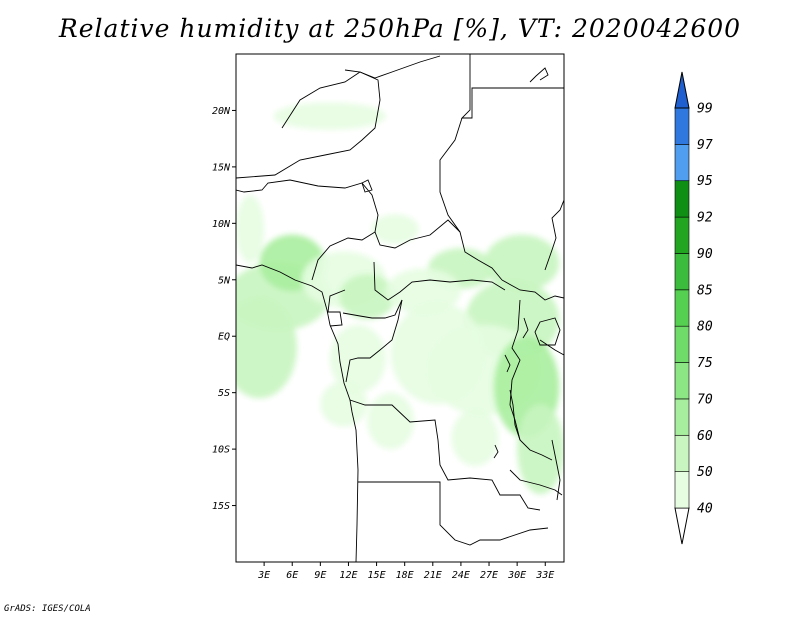 This screenshot has width=800, height=618. Describe the element at coordinates (705, 254) in the screenshot. I see `colorbar-label: 90` at that location.